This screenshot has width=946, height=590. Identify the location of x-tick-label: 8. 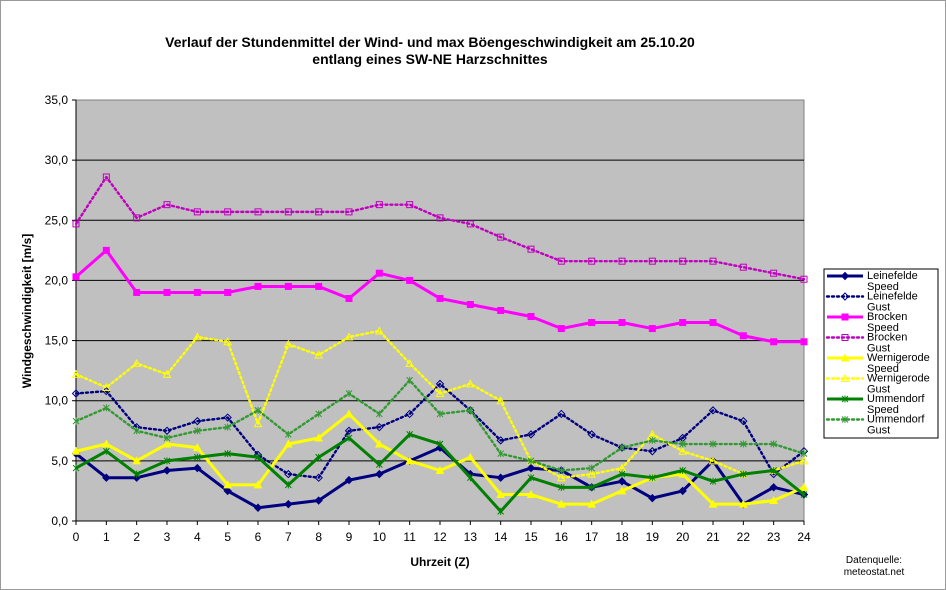
(318, 537).